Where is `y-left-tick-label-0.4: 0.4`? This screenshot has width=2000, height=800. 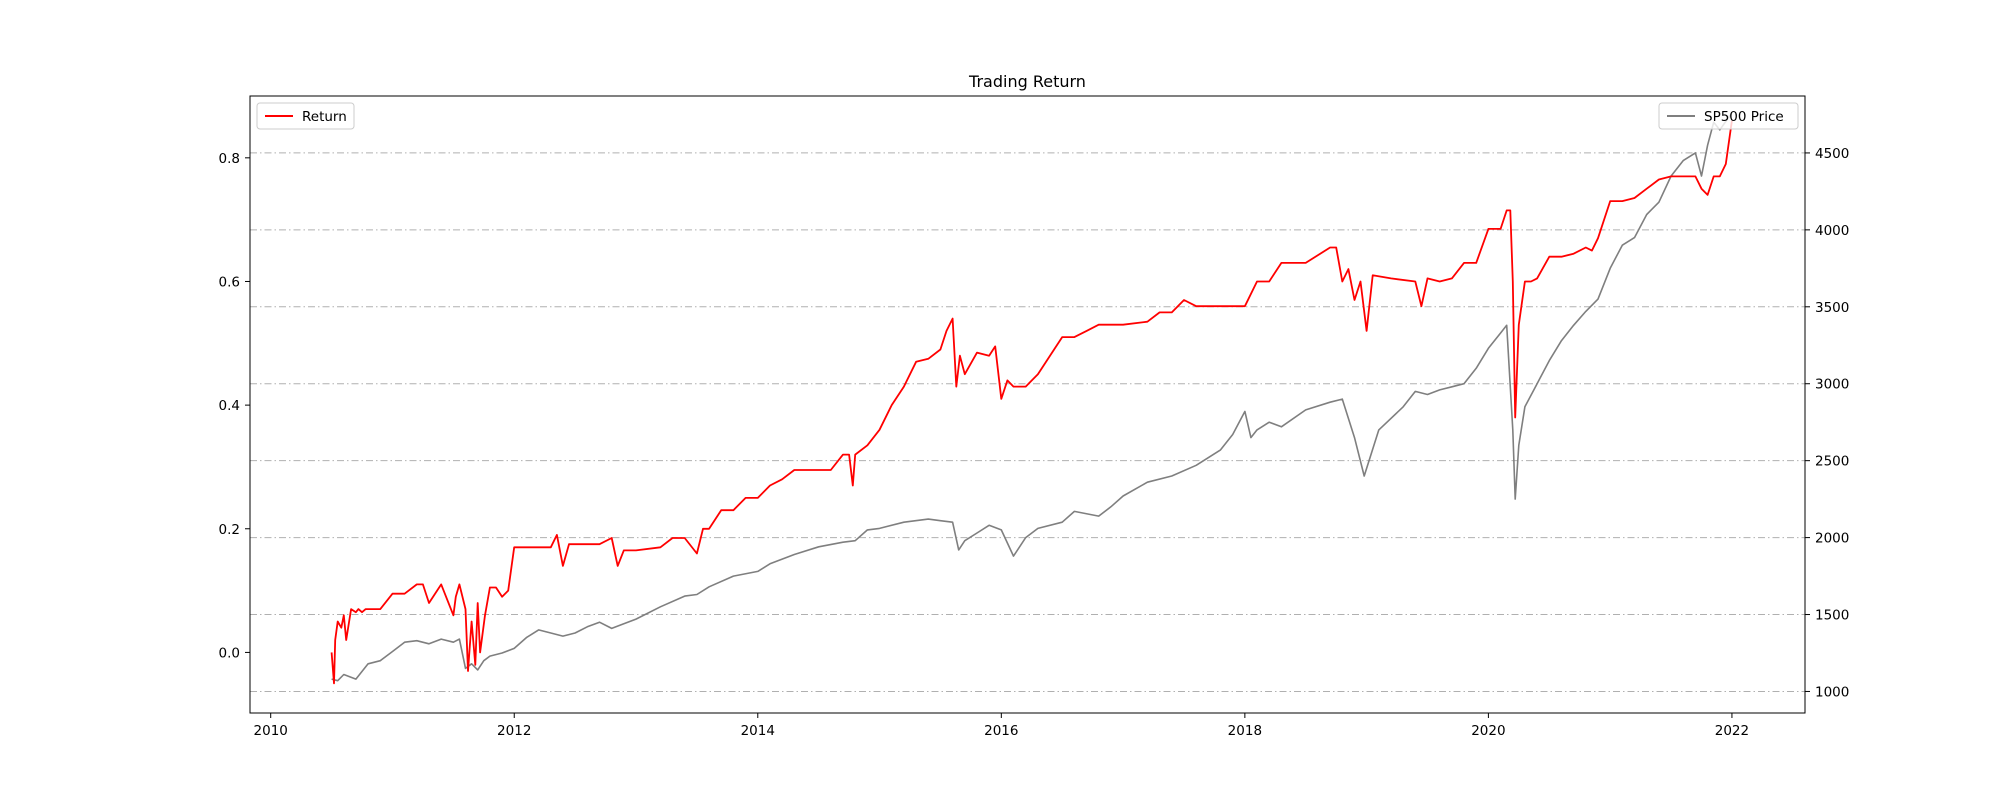
y-left-tick-label-0.4: 0.4 is located at coordinates (229, 406).